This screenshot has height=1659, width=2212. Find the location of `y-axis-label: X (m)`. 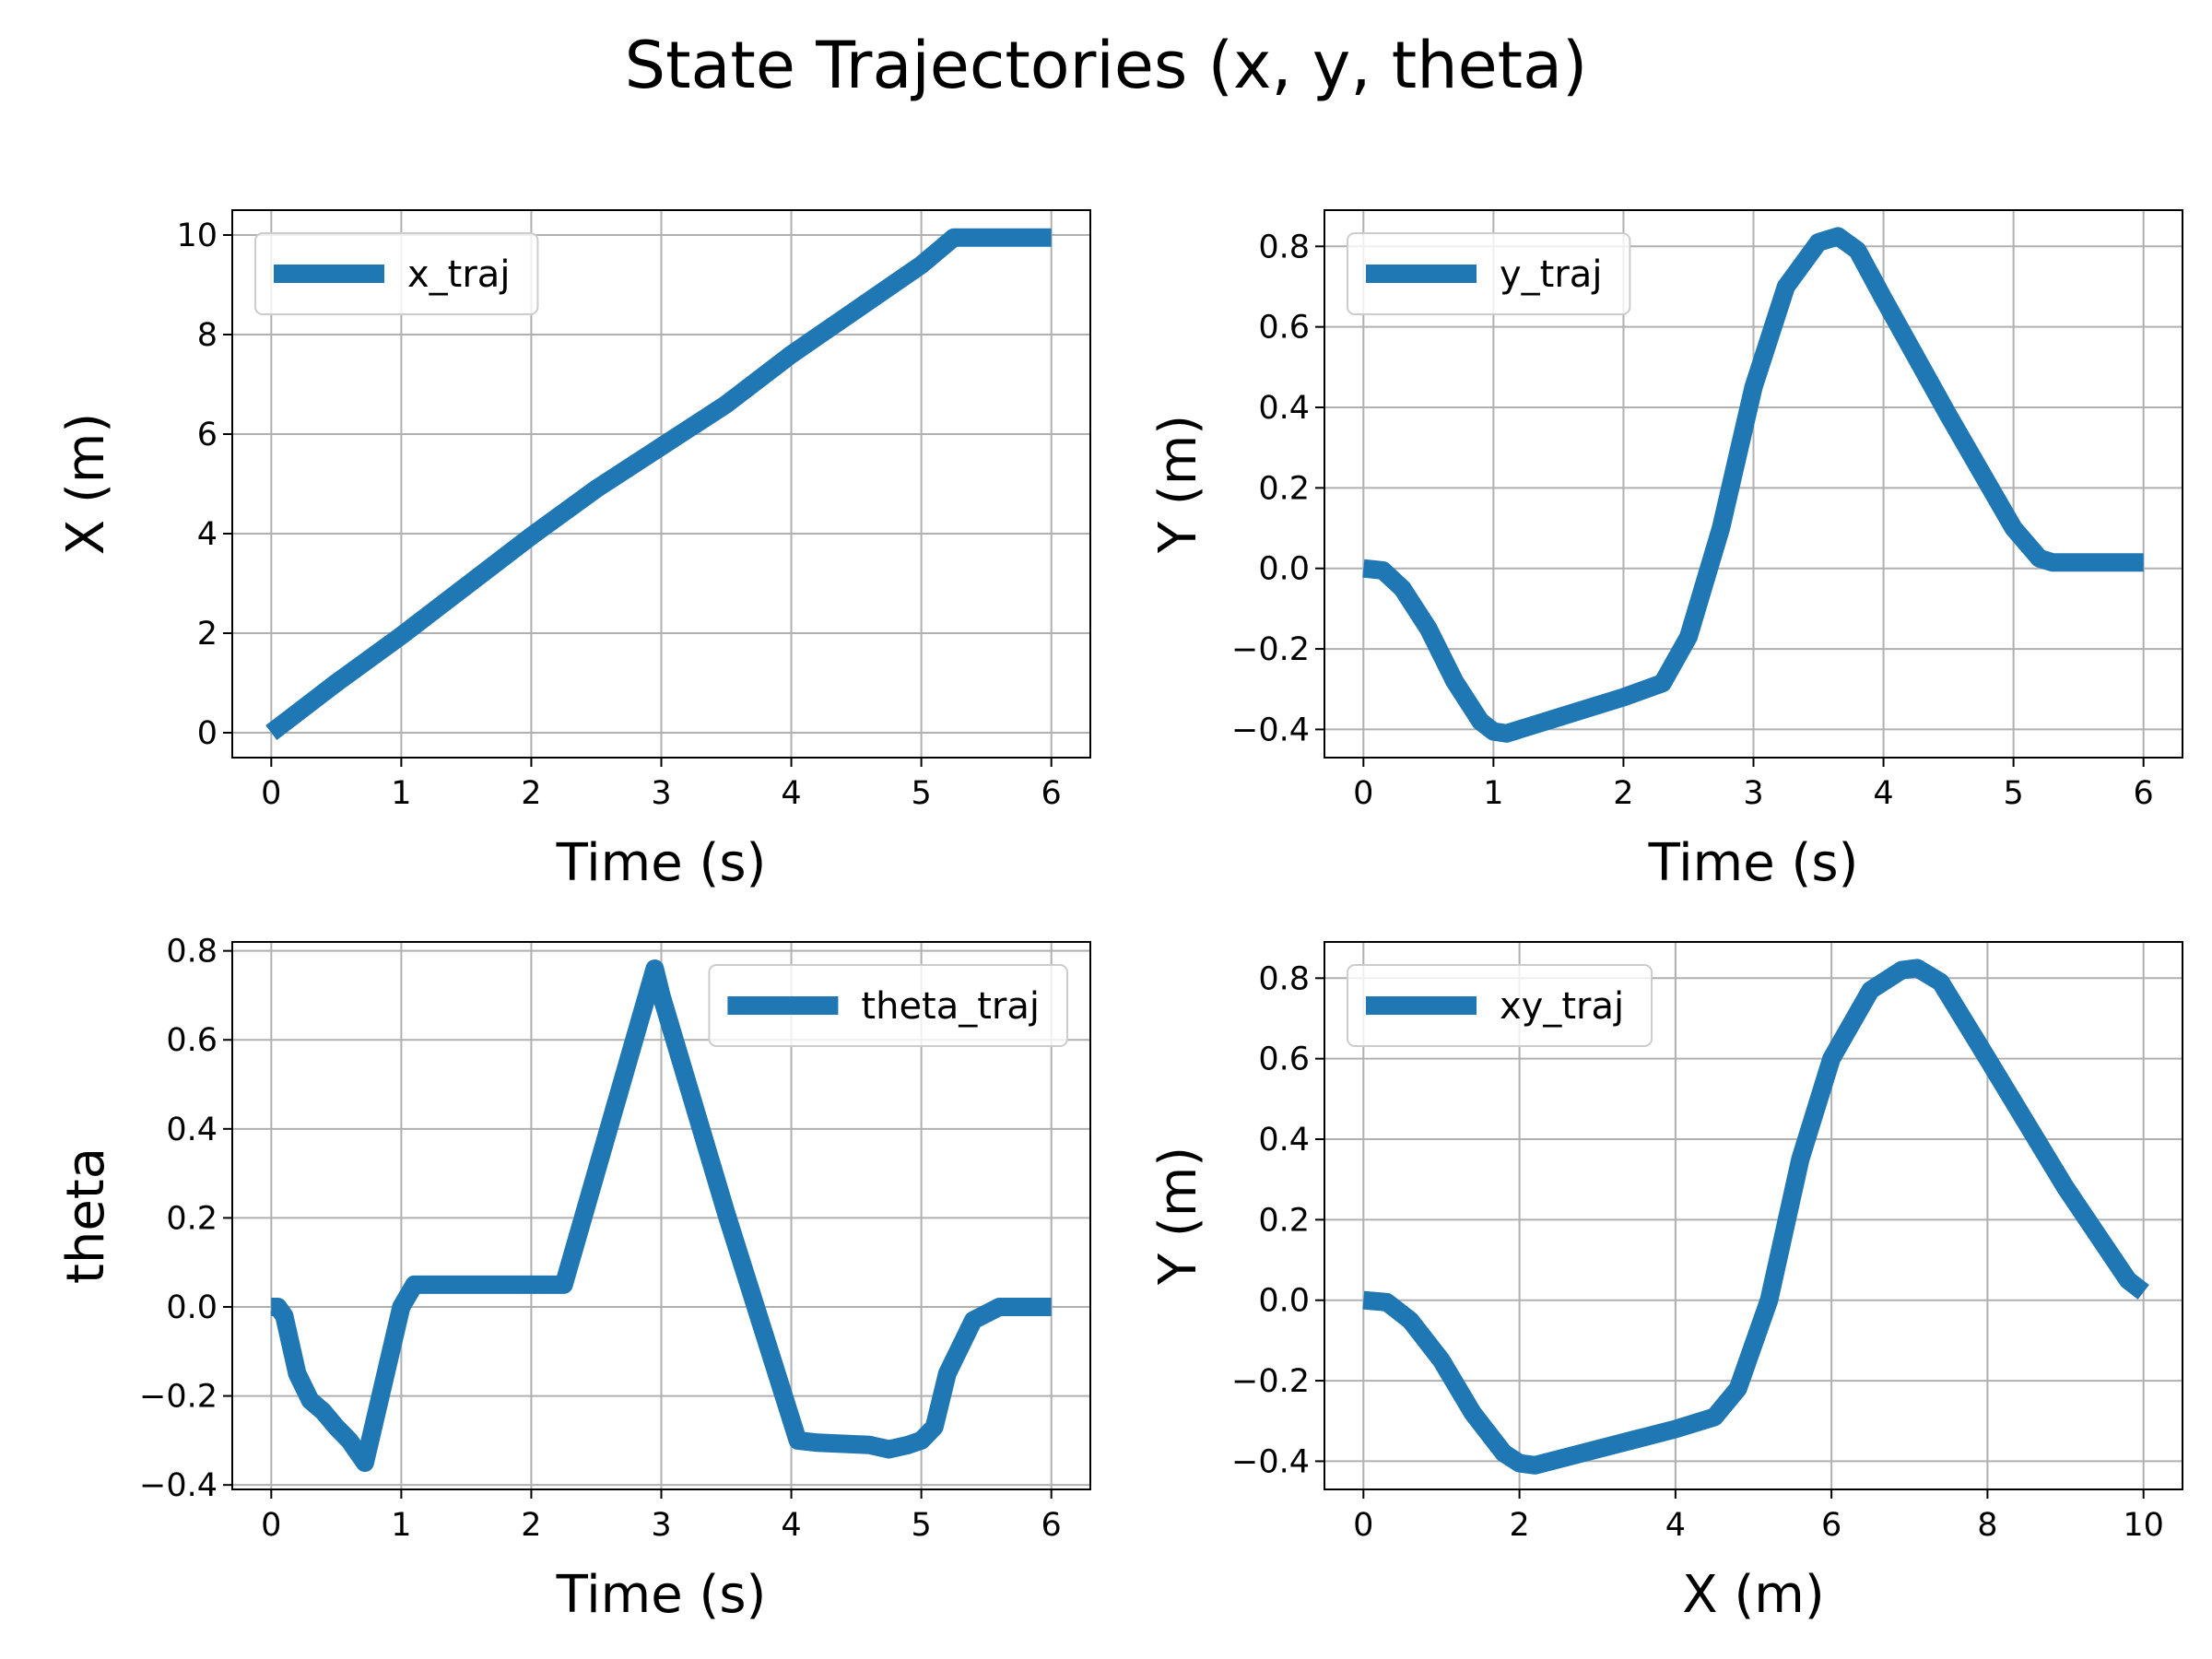

y-axis-label: X (m) is located at coordinates (86, 484).